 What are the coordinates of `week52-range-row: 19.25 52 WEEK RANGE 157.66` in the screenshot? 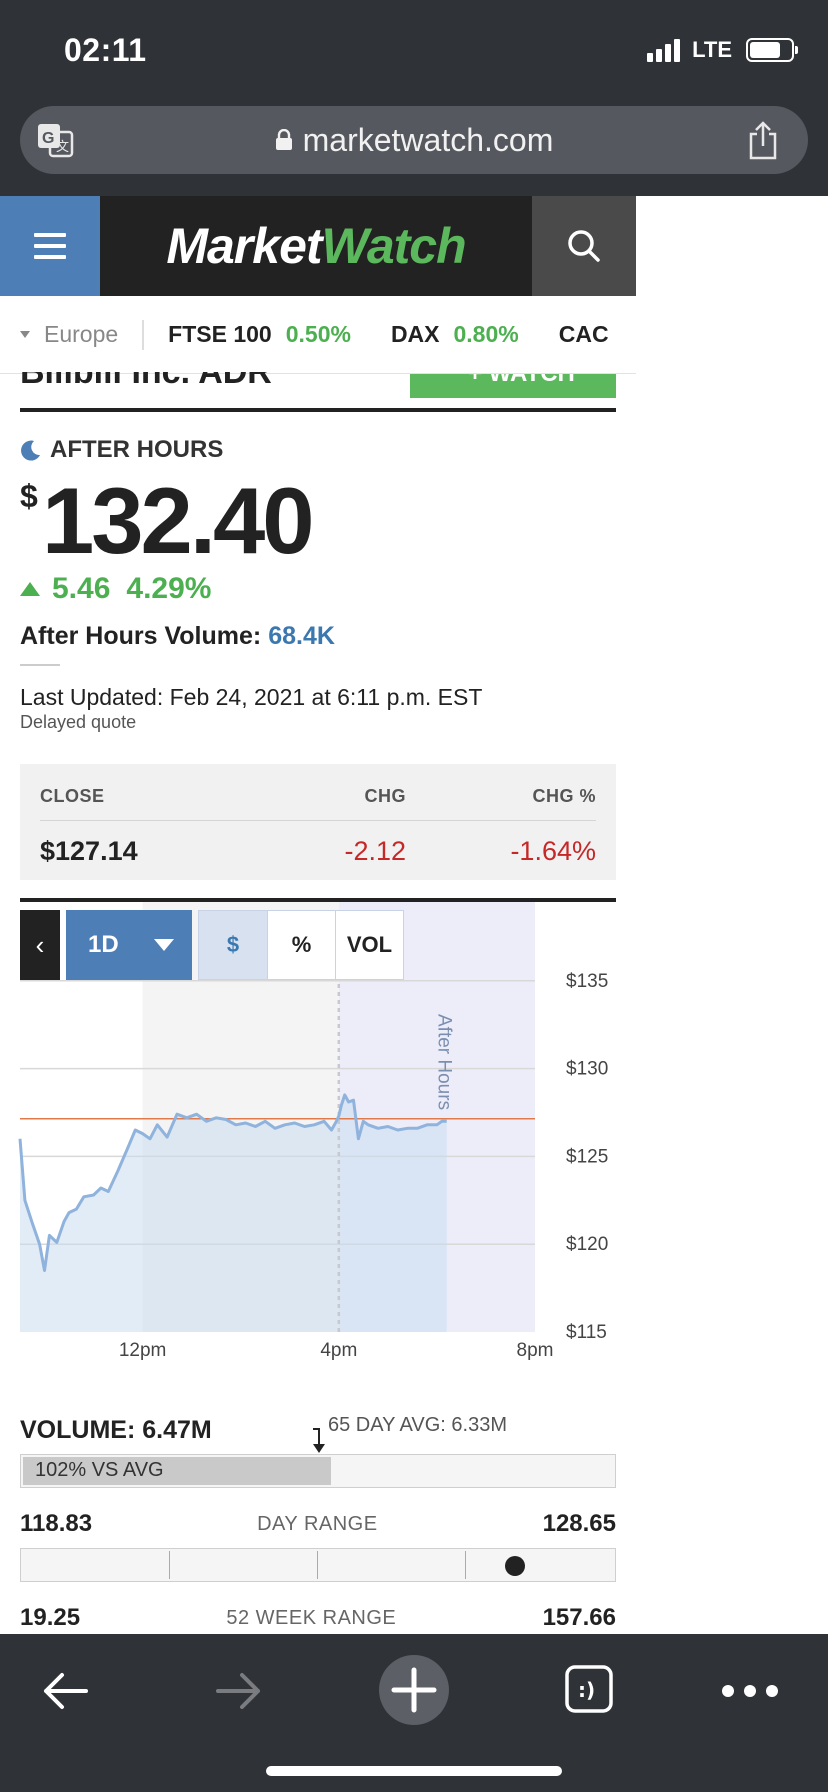 It's located at (318, 1618).